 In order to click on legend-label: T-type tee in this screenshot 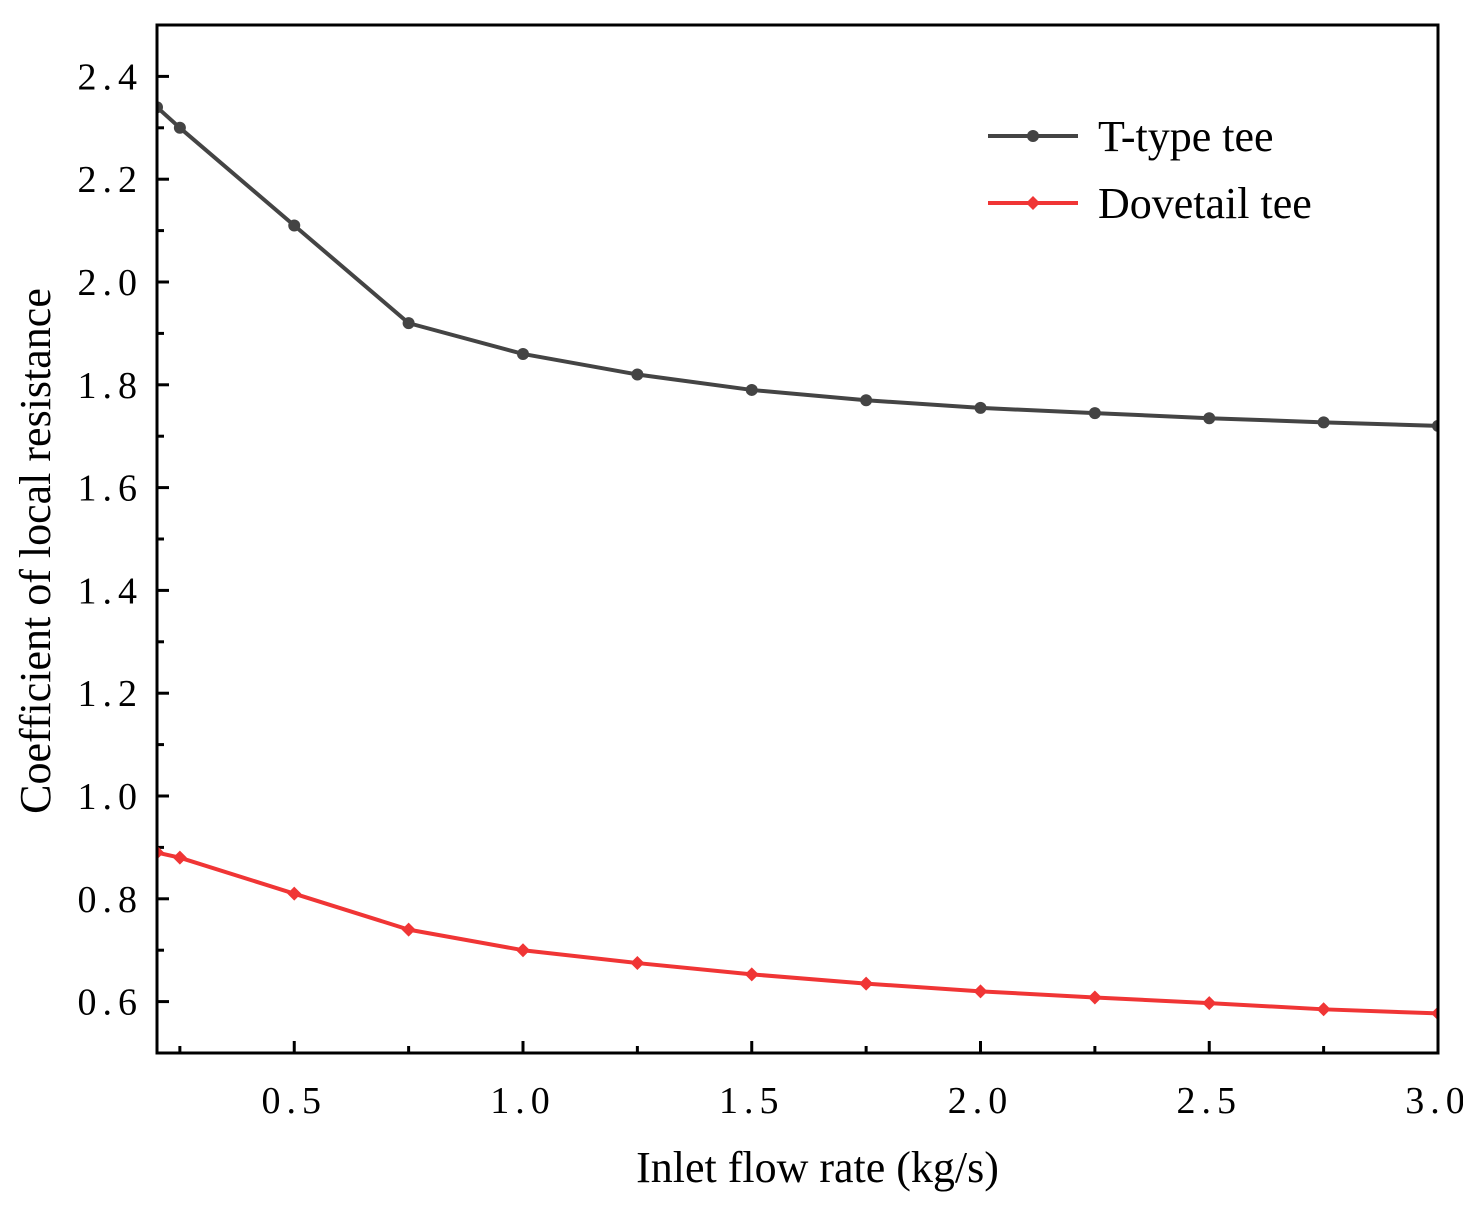, I will do `click(1186, 136)`.